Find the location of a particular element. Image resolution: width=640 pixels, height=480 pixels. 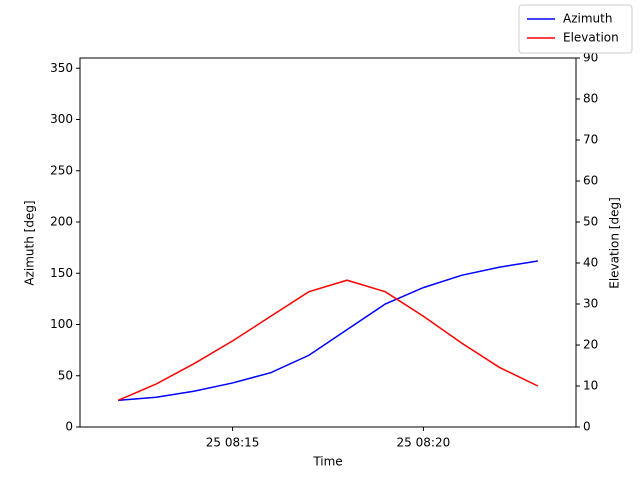

x-tick-label: 25 08:20 is located at coordinates (424, 443).